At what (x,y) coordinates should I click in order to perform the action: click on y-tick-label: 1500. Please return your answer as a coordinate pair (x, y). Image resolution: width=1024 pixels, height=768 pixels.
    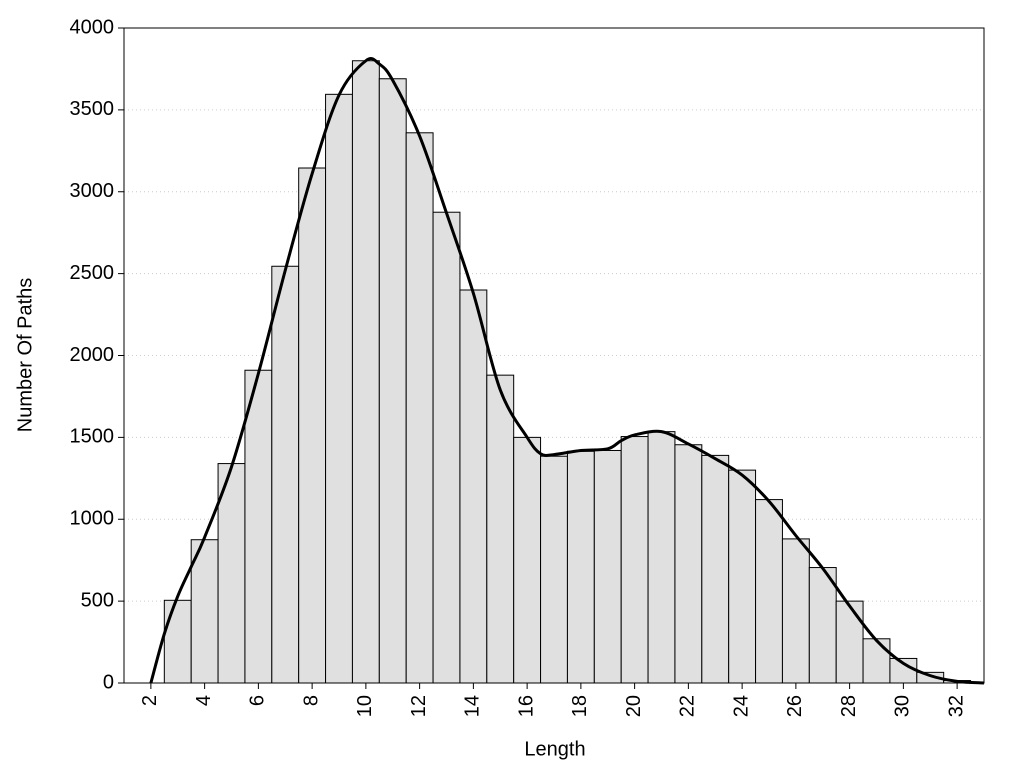
    Looking at the image, I should click on (92, 437).